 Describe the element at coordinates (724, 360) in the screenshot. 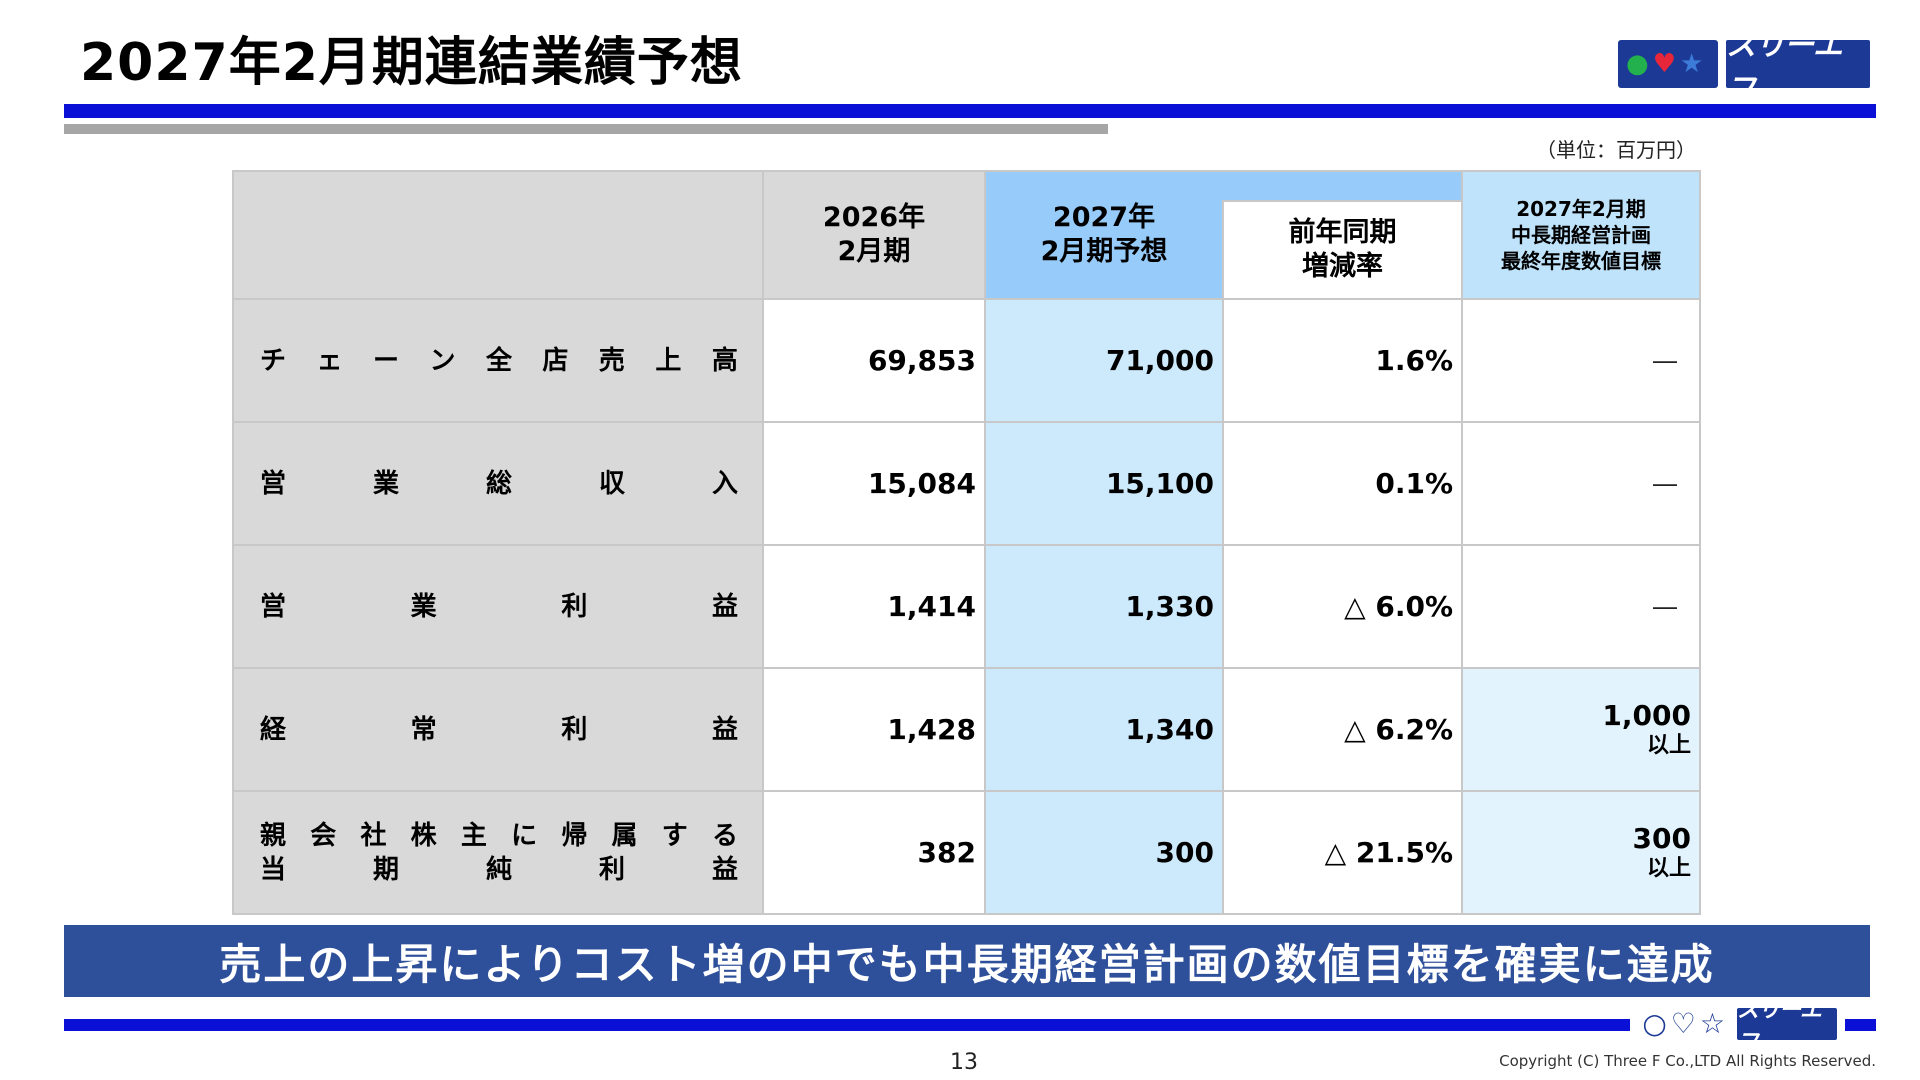

I see `row-label-char: 高` at that location.